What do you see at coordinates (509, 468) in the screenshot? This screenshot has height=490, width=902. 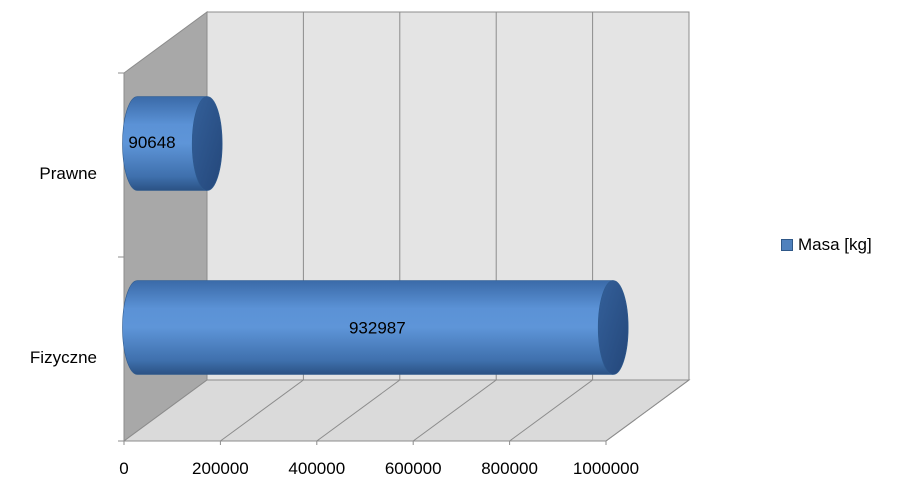 I see `x-tick-label: 800000` at bounding box center [509, 468].